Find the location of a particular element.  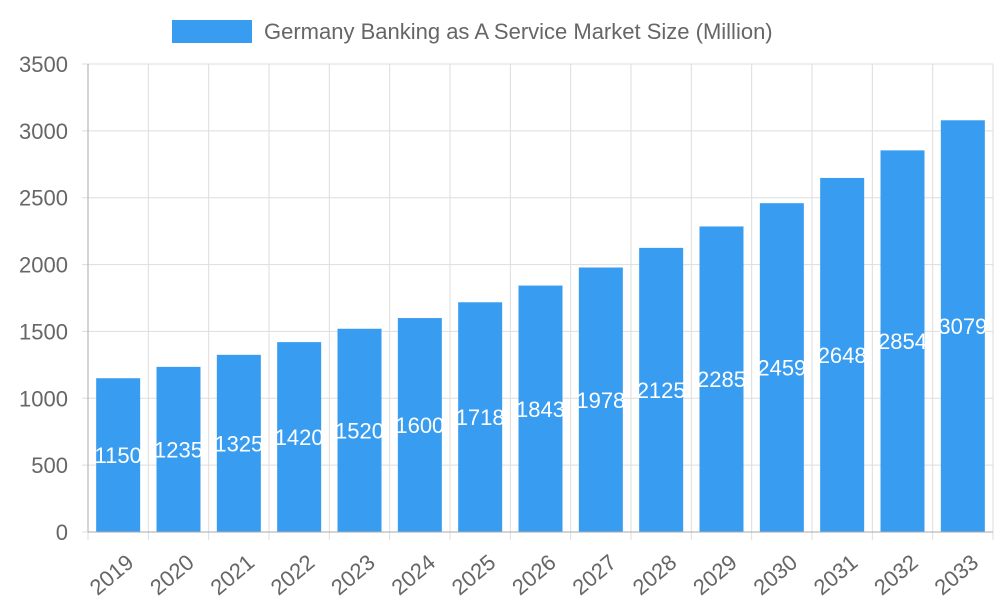

x-tick-label: 2023 is located at coordinates (353, 574).